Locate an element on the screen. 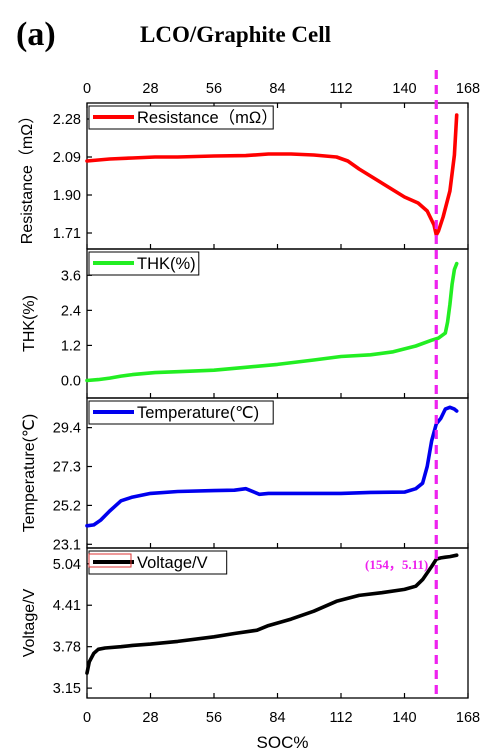  temperature-legend-box is located at coordinates (181, 412).